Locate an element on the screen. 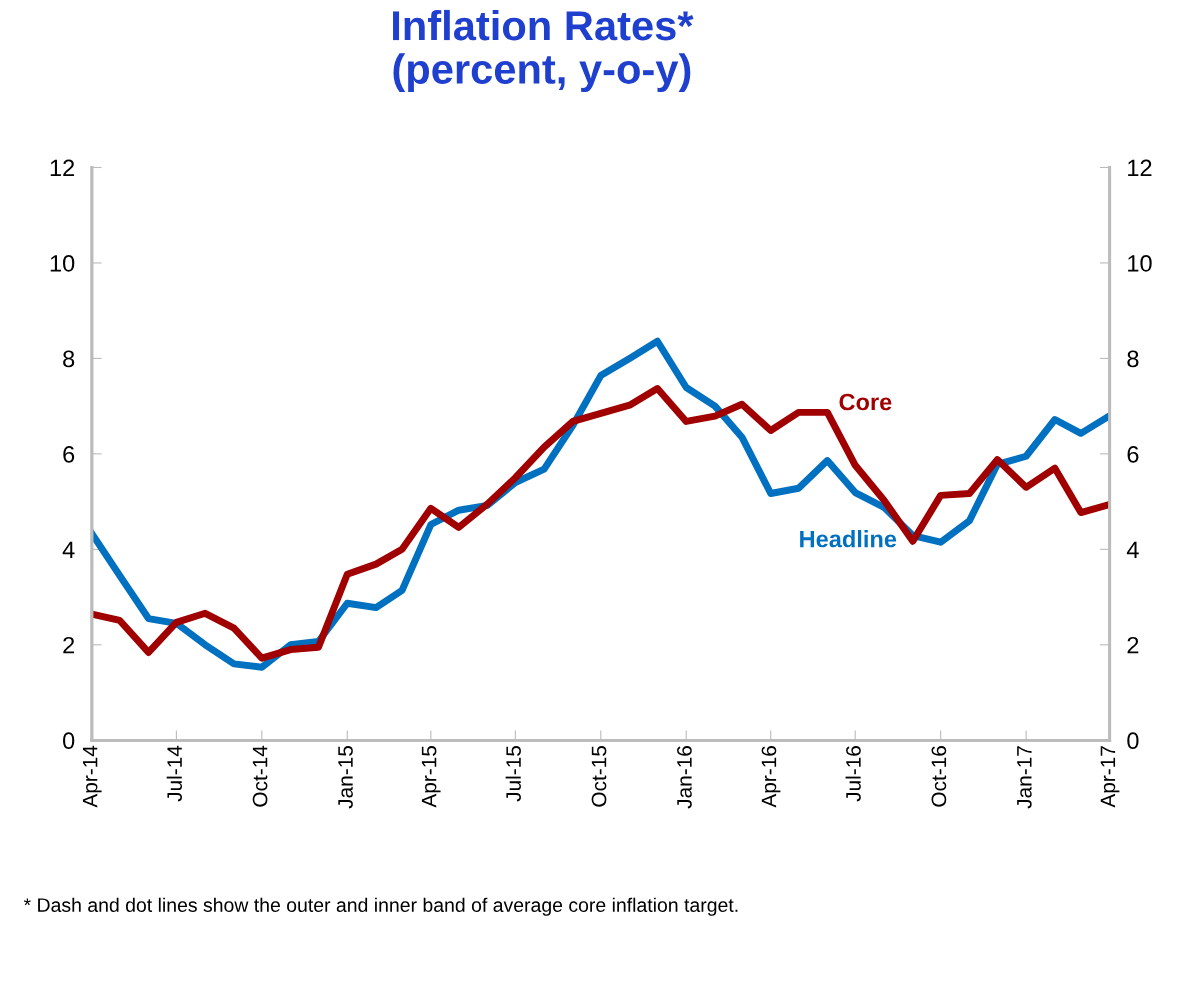 Image resolution: width=1178 pixels, height=991 pixels. y-tick-label: 12 is located at coordinates (62, 168).